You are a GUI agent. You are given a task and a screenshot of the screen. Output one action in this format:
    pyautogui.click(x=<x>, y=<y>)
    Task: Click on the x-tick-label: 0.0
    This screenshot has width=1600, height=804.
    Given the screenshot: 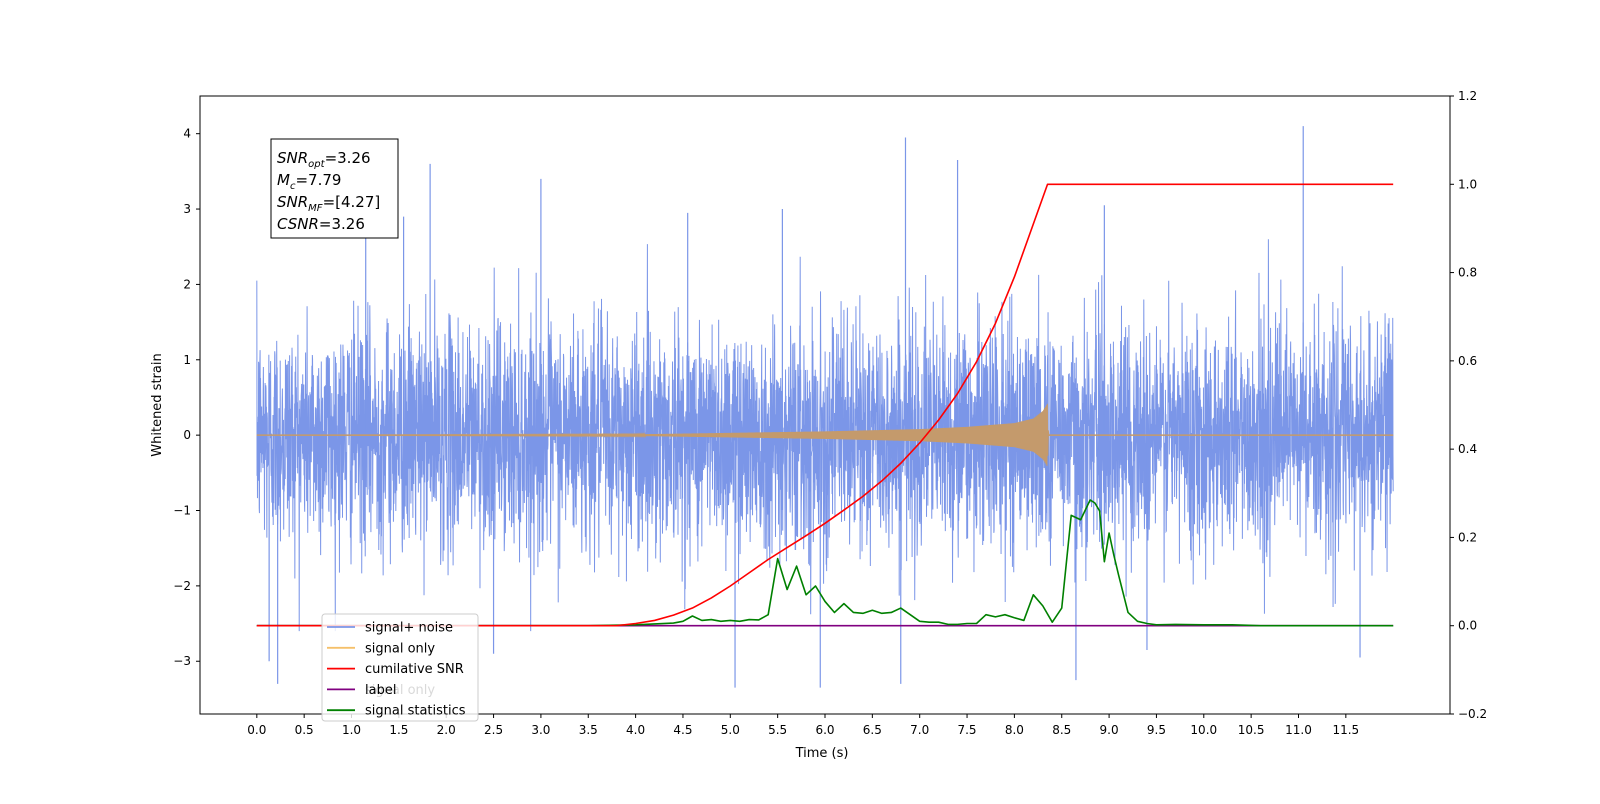 What is the action you would take?
    pyautogui.click(x=256, y=730)
    